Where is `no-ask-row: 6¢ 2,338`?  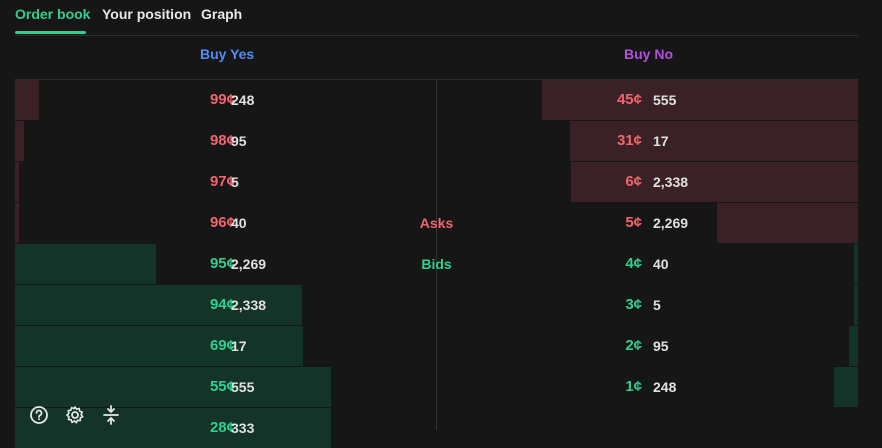 no-ask-row: 6¢ 2,338 is located at coordinates (647, 182).